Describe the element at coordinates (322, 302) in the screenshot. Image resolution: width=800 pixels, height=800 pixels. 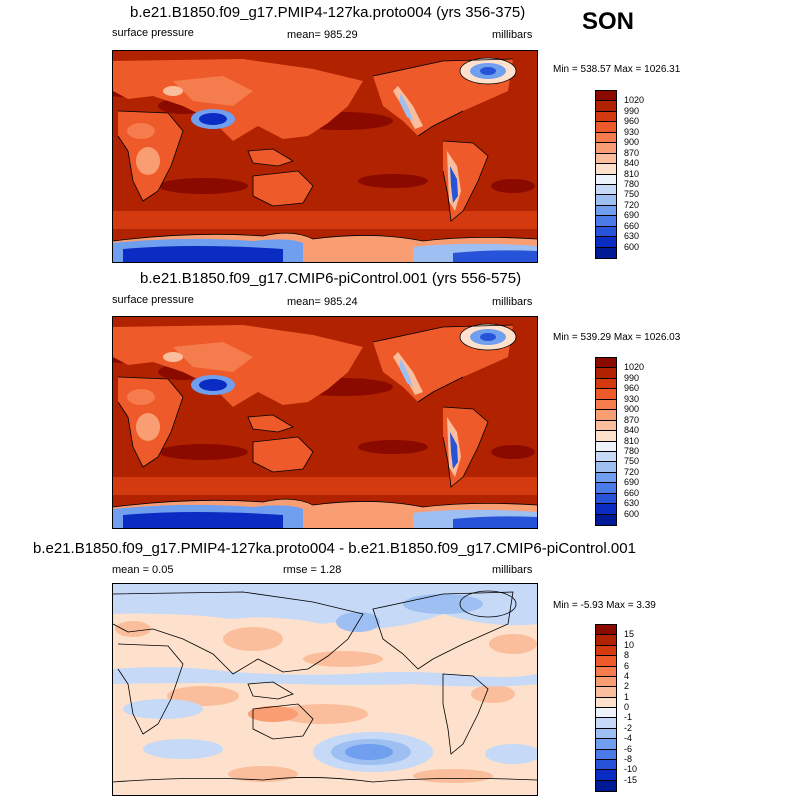
I see `panel-2-mean-label: mean= 985.24` at that location.